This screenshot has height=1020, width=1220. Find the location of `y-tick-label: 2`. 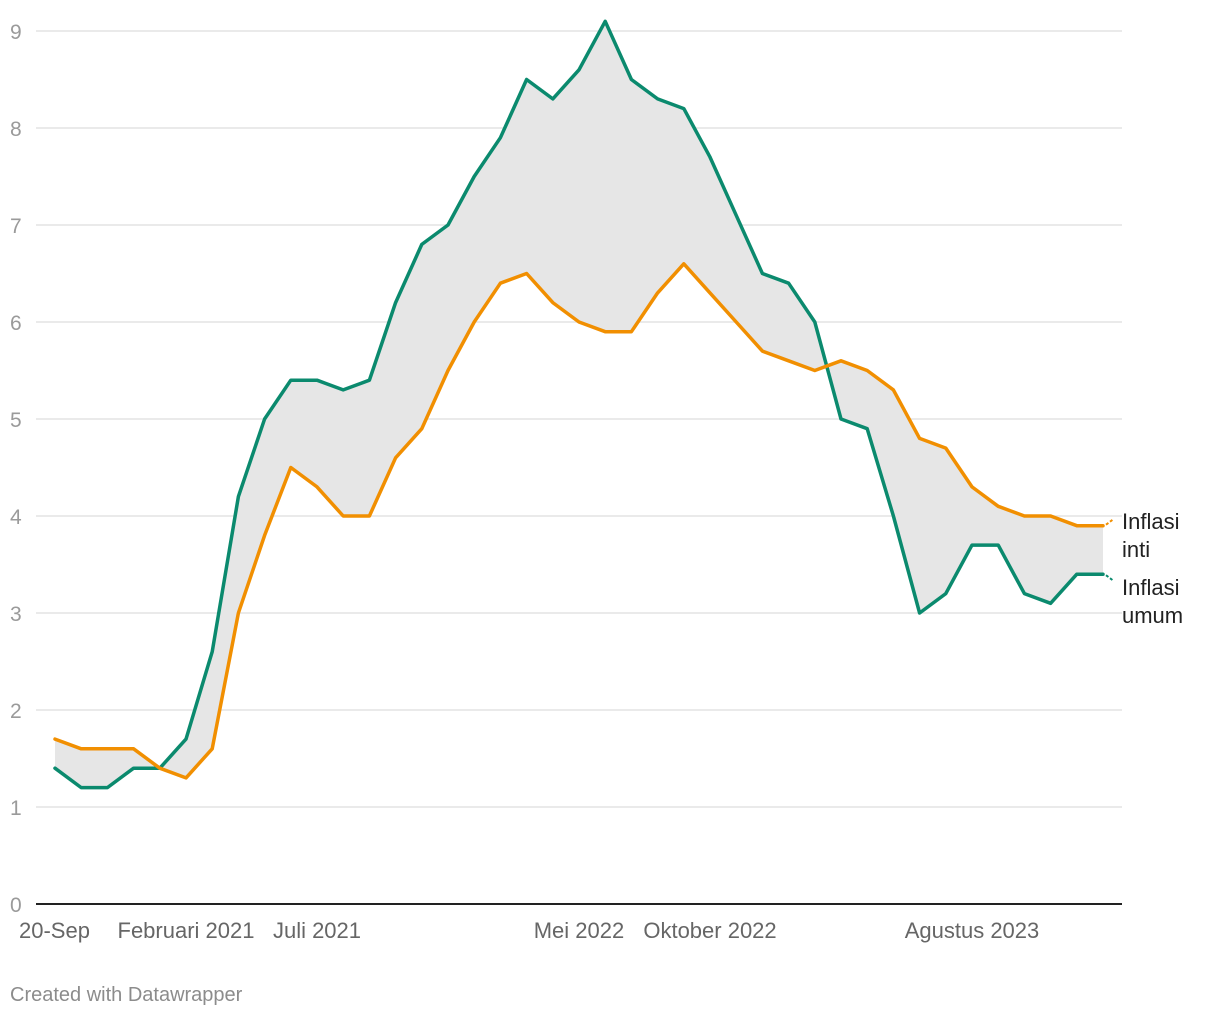

y-tick-label: 2 is located at coordinates (16, 711).